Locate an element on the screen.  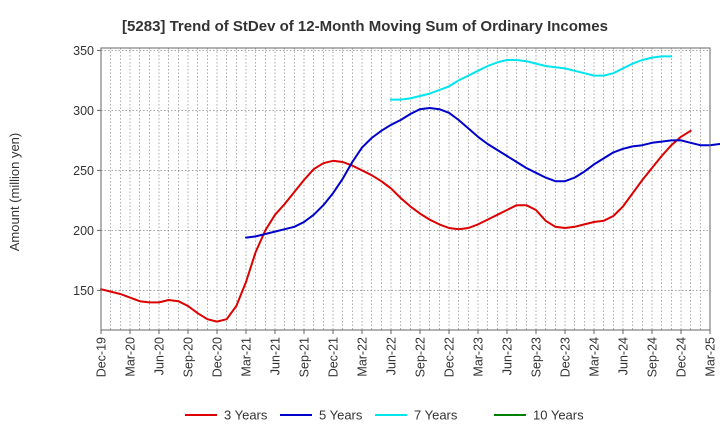
x-tick-label: Jun-24 is located at coordinates (624, 356).